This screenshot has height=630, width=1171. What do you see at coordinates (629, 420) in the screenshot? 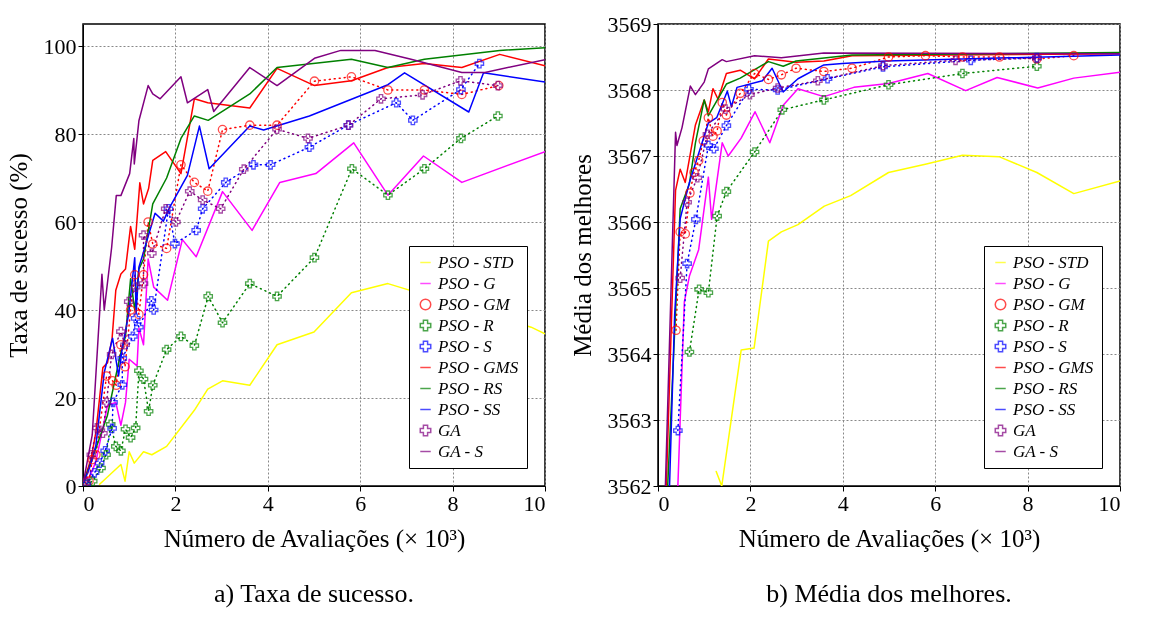
I see `y-tick-label: 3563` at bounding box center [629, 420].